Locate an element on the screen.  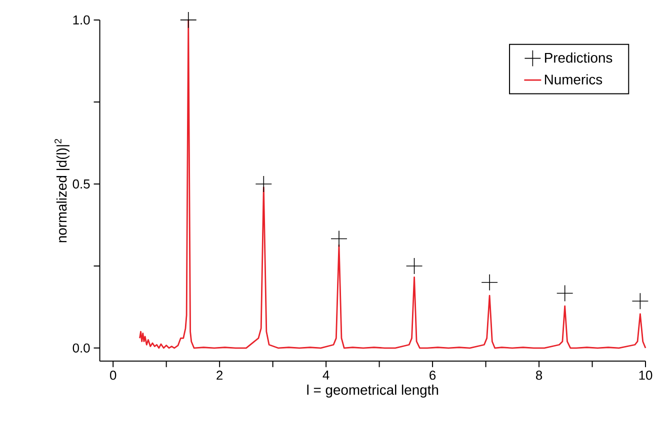
legend-label: Numerics is located at coordinates (573, 79).